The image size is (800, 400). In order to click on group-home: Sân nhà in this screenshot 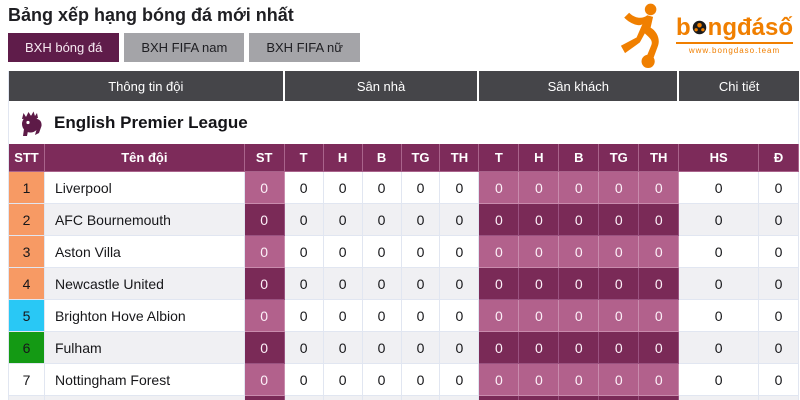, I will do `click(382, 86)`.